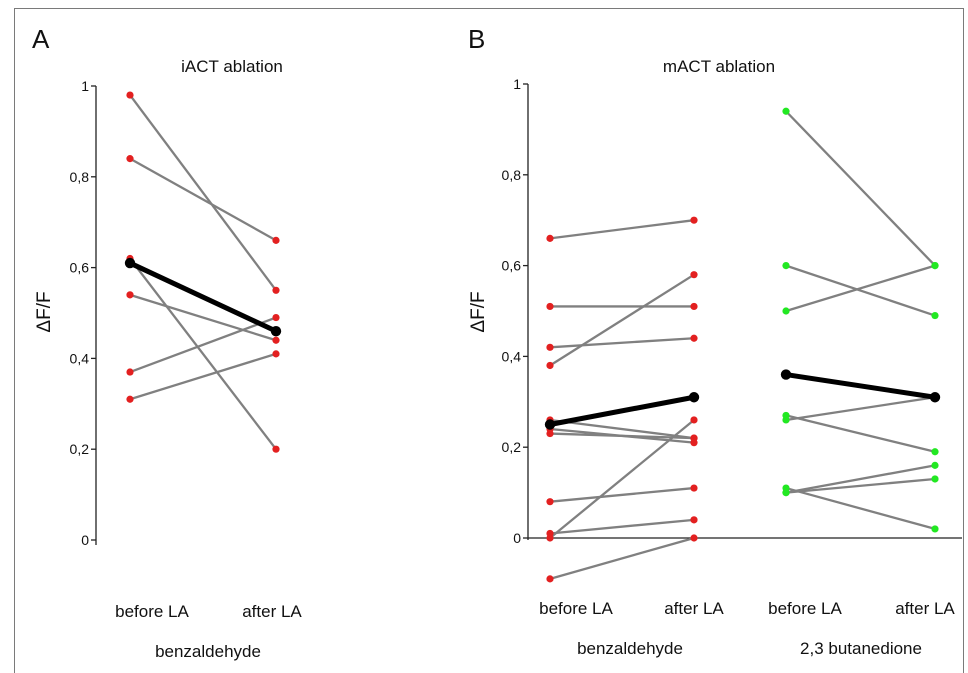 This screenshot has width=968, height=673. What do you see at coordinates (208, 651) in the screenshot?
I see `panel-a-group-label: benzaldehyde` at bounding box center [208, 651].